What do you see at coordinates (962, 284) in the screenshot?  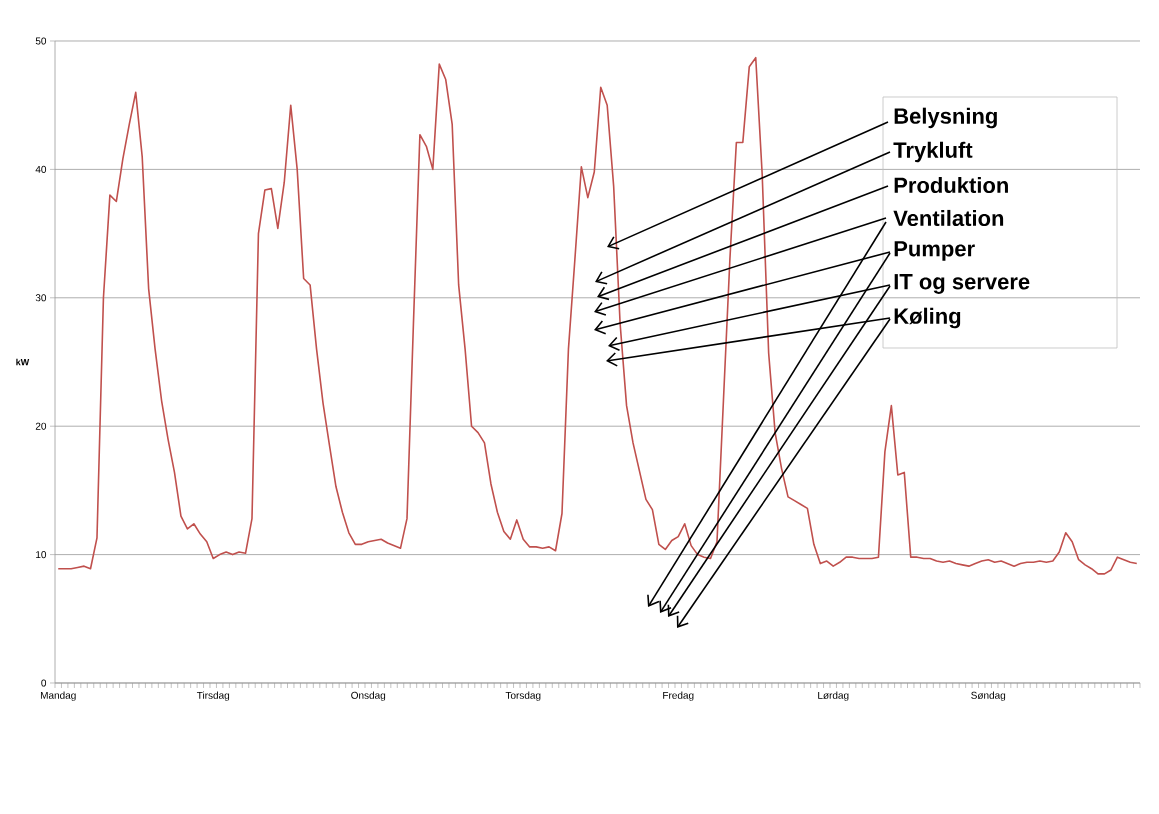 I see `annotation: IT og servere` at bounding box center [962, 284].